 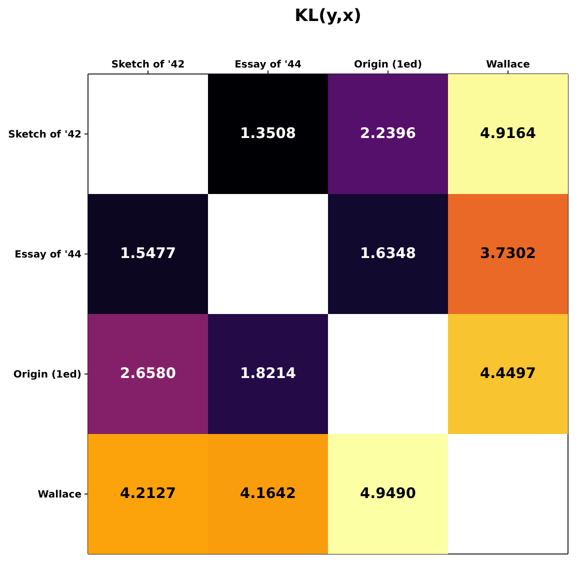 What do you see at coordinates (60, 495) in the screenshot?
I see `y-tick-label: Wallace` at bounding box center [60, 495].